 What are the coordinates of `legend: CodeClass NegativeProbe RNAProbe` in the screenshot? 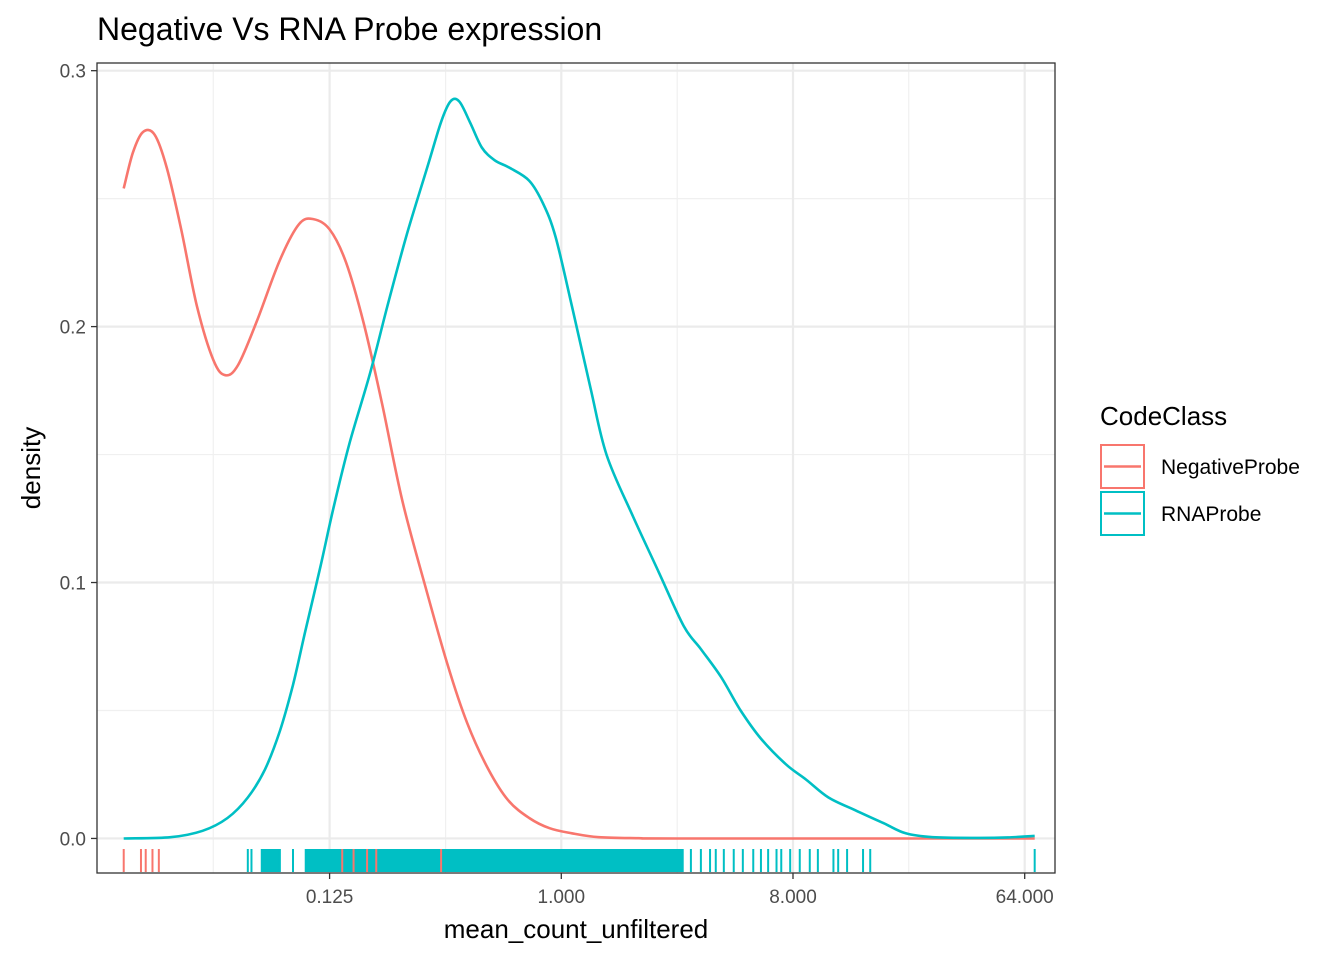 It's located at (1200, 468).